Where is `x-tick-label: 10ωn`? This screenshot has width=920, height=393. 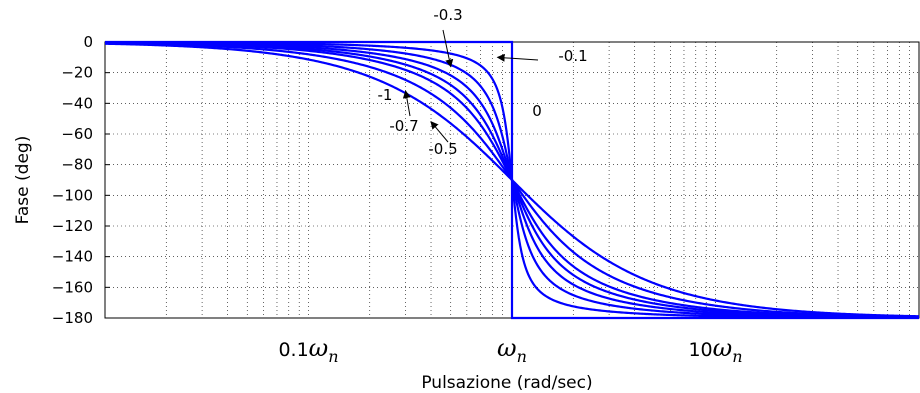 x-tick-label: 10ωn is located at coordinates (715, 350).